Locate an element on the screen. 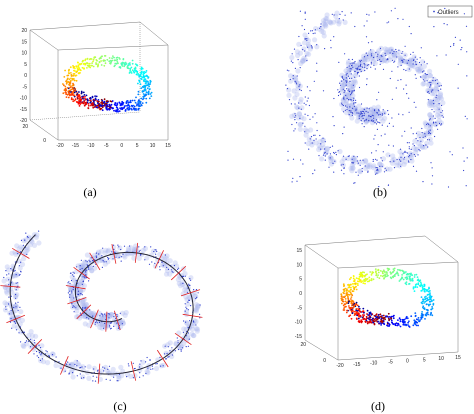  tick-label: -15 is located at coordinates (75, 146).